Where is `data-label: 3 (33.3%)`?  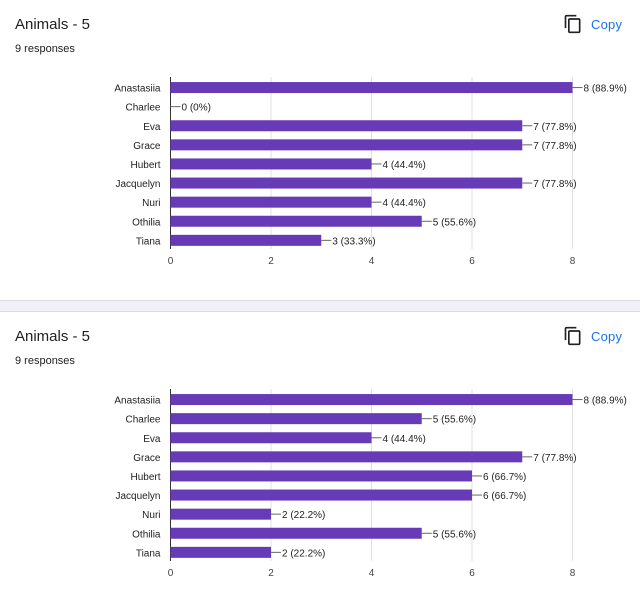
data-label: 3 (33.3%) is located at coordinates (353, 241).